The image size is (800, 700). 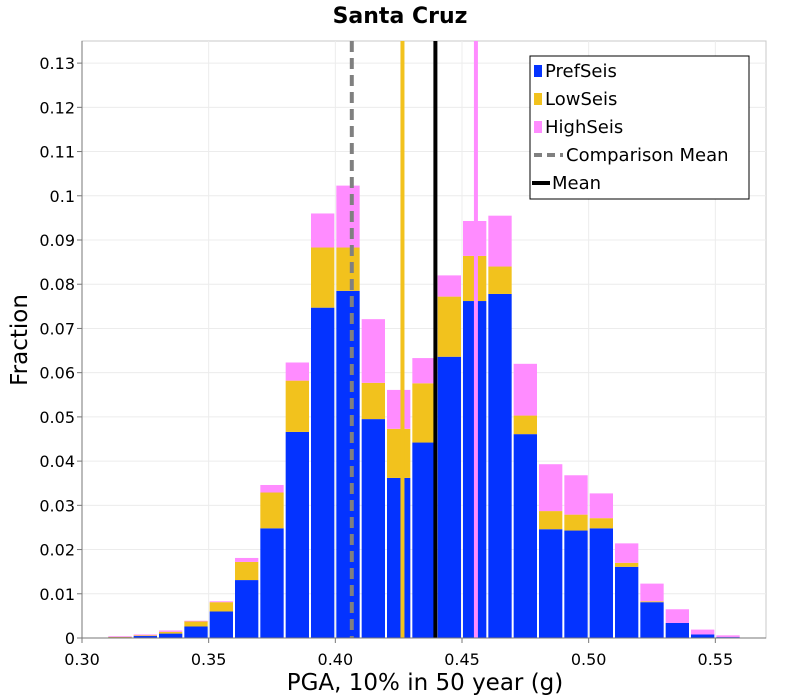 I want to click on y-tick-label: 0.07, so click(x=57, y=328).